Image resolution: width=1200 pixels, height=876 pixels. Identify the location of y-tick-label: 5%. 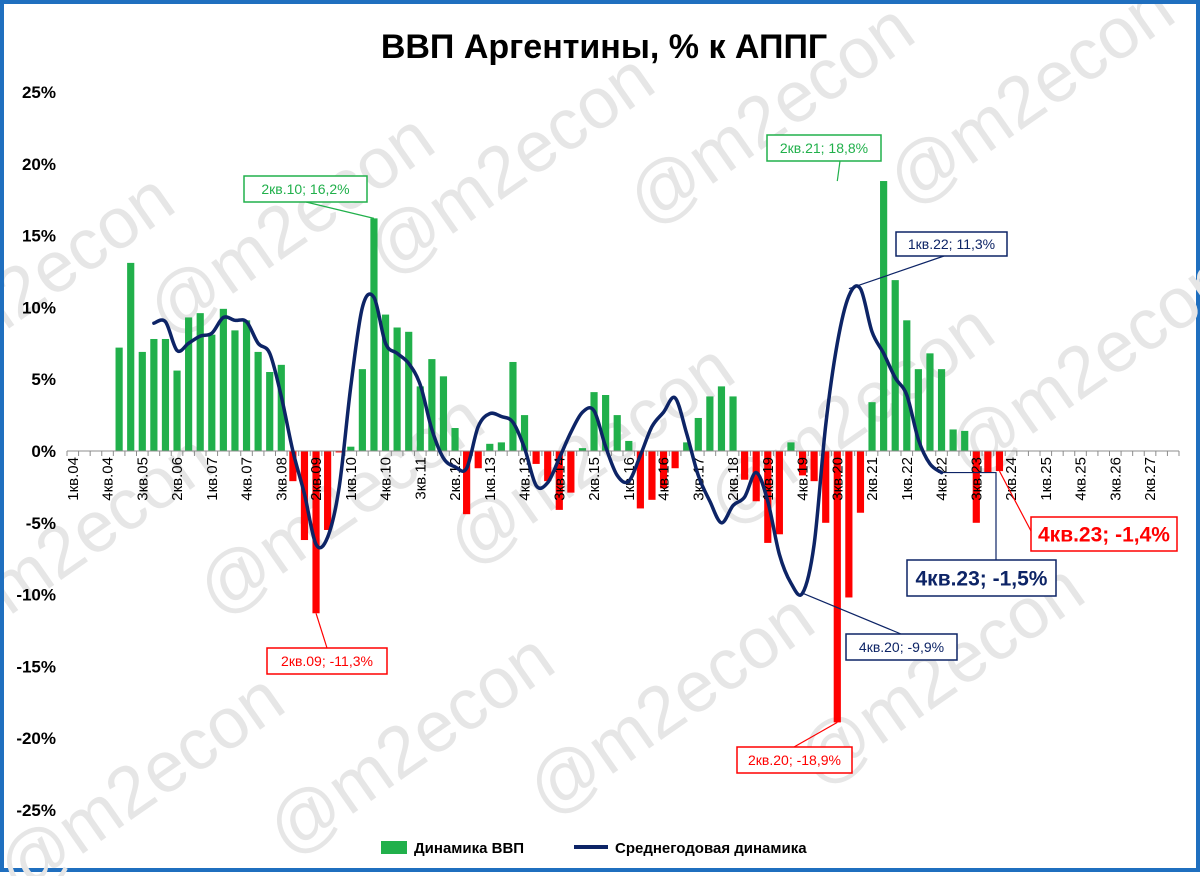
(43, 379).